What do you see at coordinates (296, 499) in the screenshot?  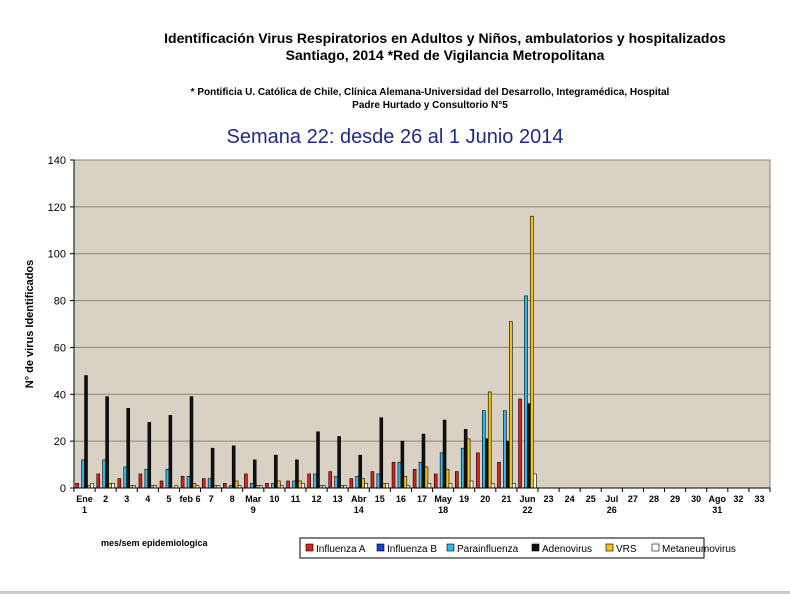 I see `x-tick-label: 11` at bounding box center [296, 499].